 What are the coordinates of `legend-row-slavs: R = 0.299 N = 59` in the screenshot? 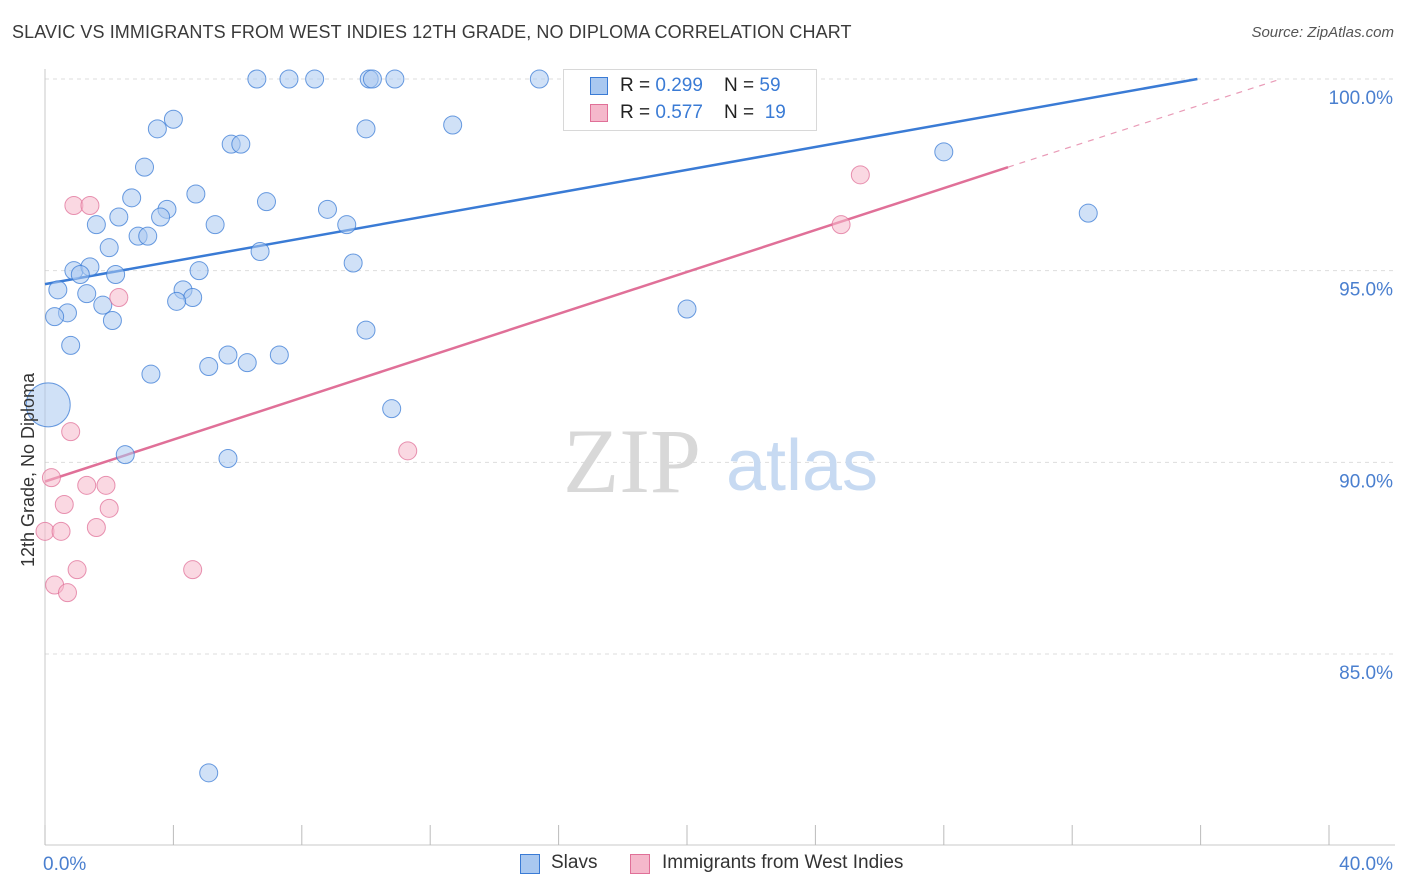 It's located at (690, 86).